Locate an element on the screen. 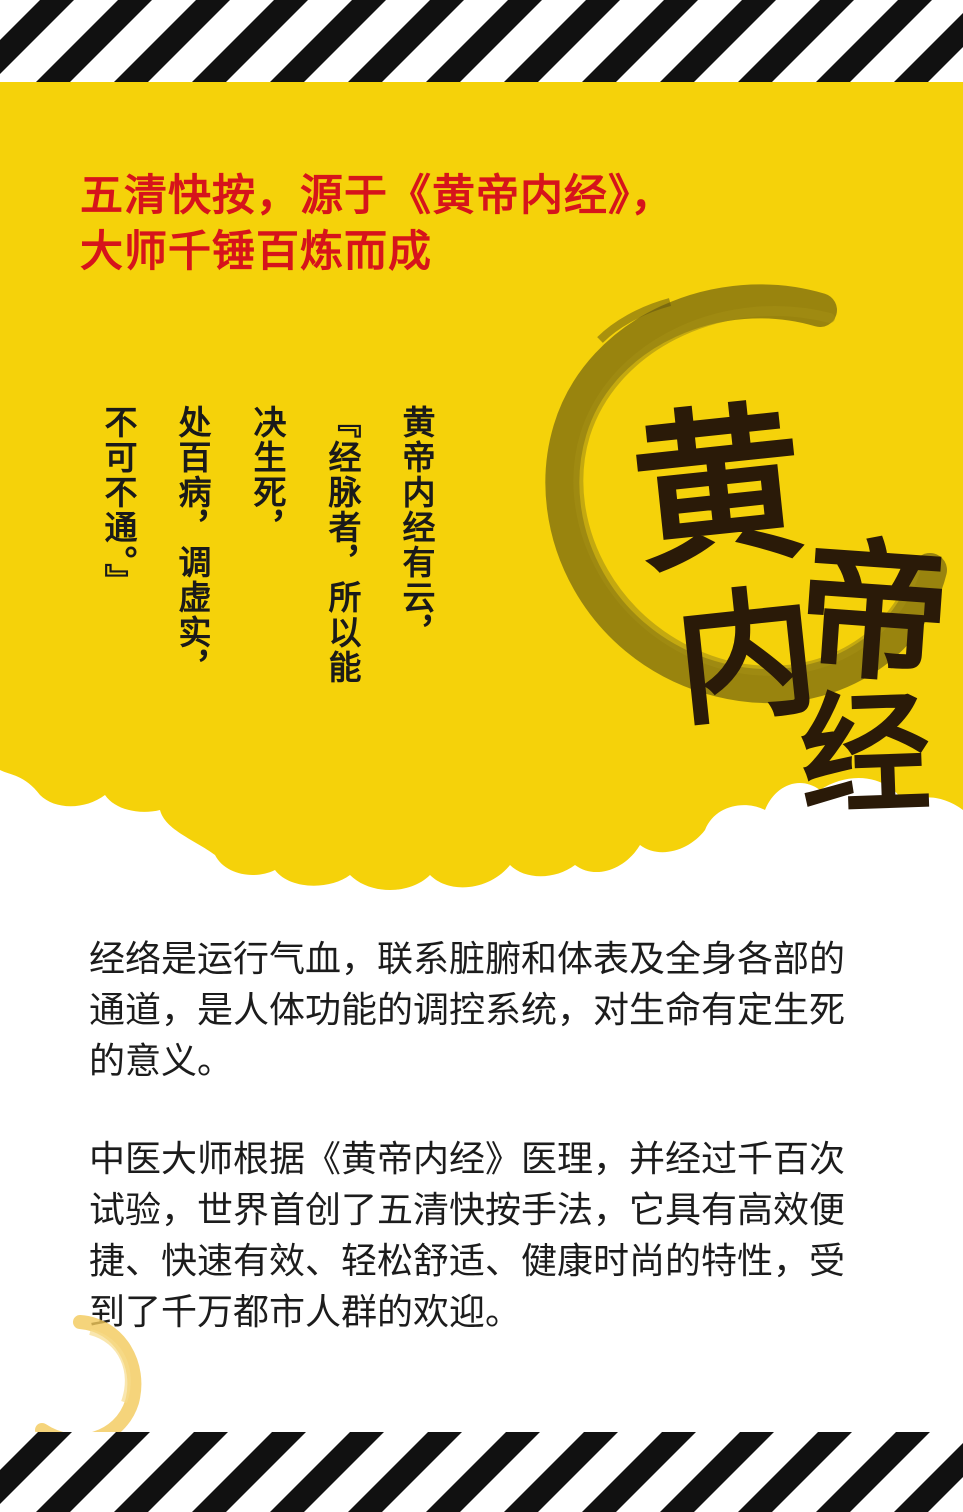 The height and width of the screenshot is (1512, 963). headline: 五清快按，源于《黄帝内经》， 大师千锤百炼而成 is located at coordinates (440, 224).